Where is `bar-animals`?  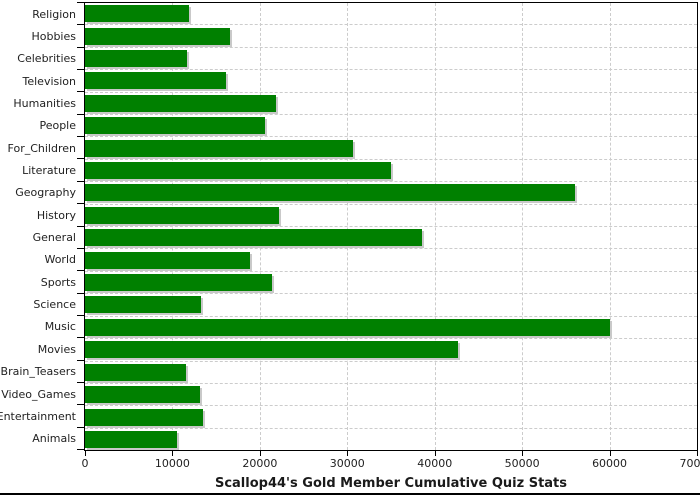
bar-animals is located at coordinates (131, 439).